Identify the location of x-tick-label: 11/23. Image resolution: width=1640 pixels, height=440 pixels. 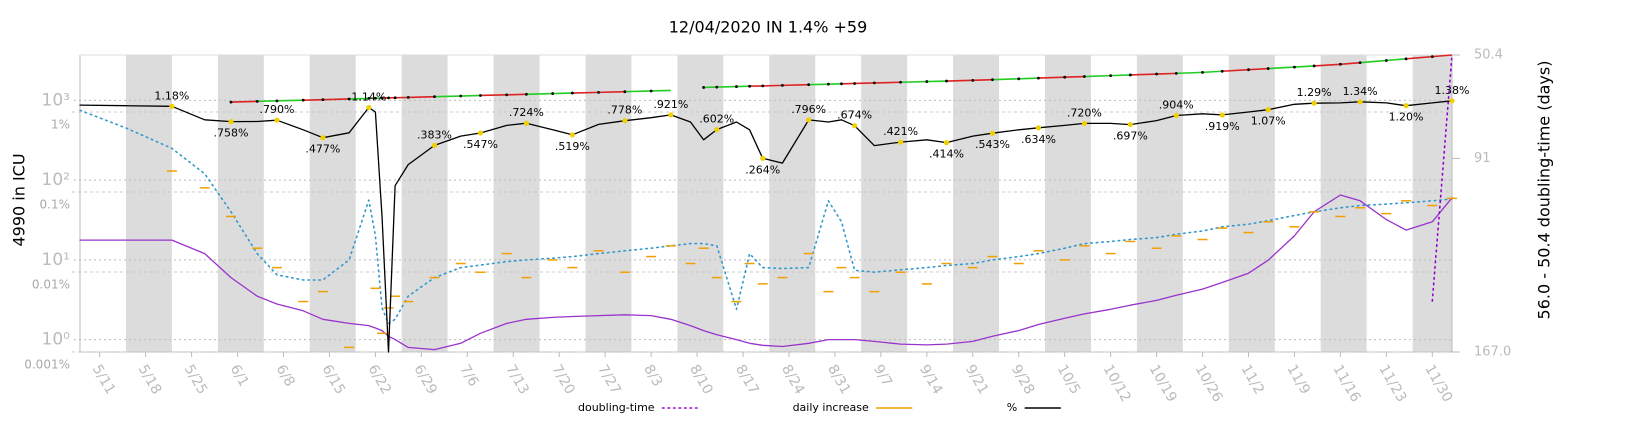
(1392, 383).